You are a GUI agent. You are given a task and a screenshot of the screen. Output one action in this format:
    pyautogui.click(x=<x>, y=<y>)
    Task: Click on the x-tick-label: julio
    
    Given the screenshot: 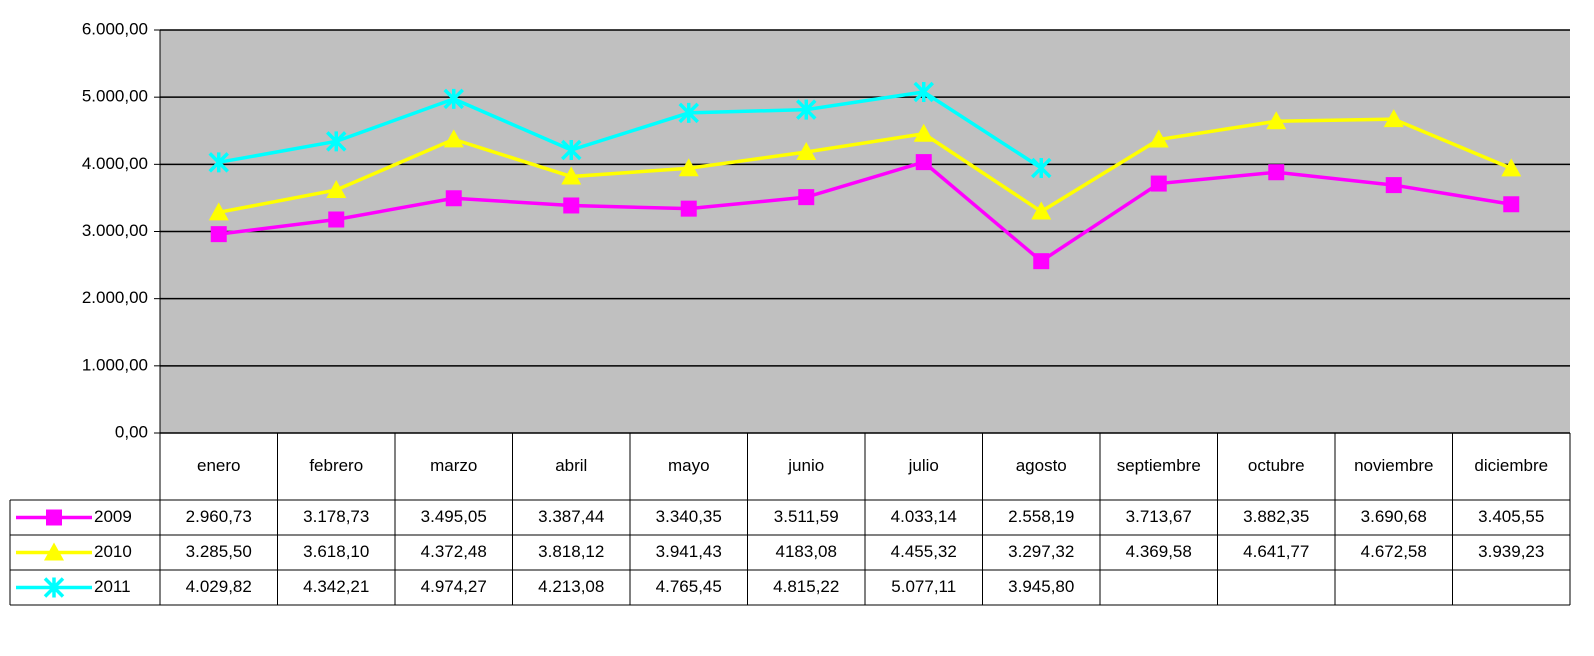 What is the action you would take?
    pyautogui.click(x=923, y=465)
    